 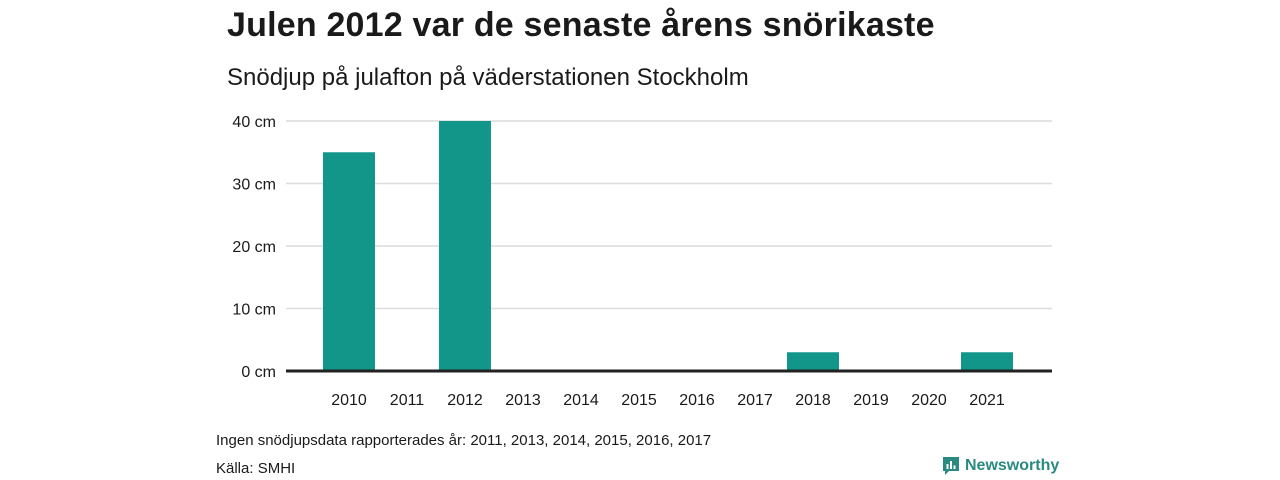 I want to click on x-tick-label: 2010, so click(x=349, y=400).